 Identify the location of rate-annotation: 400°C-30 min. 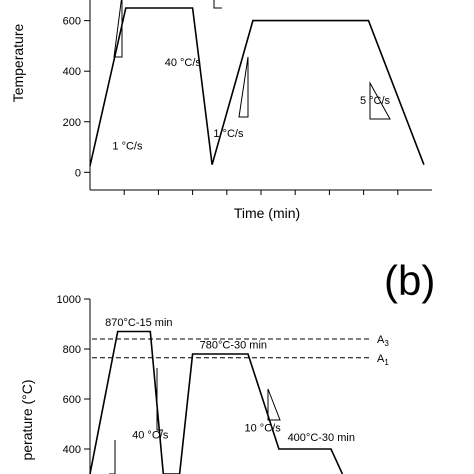
(321, 438).